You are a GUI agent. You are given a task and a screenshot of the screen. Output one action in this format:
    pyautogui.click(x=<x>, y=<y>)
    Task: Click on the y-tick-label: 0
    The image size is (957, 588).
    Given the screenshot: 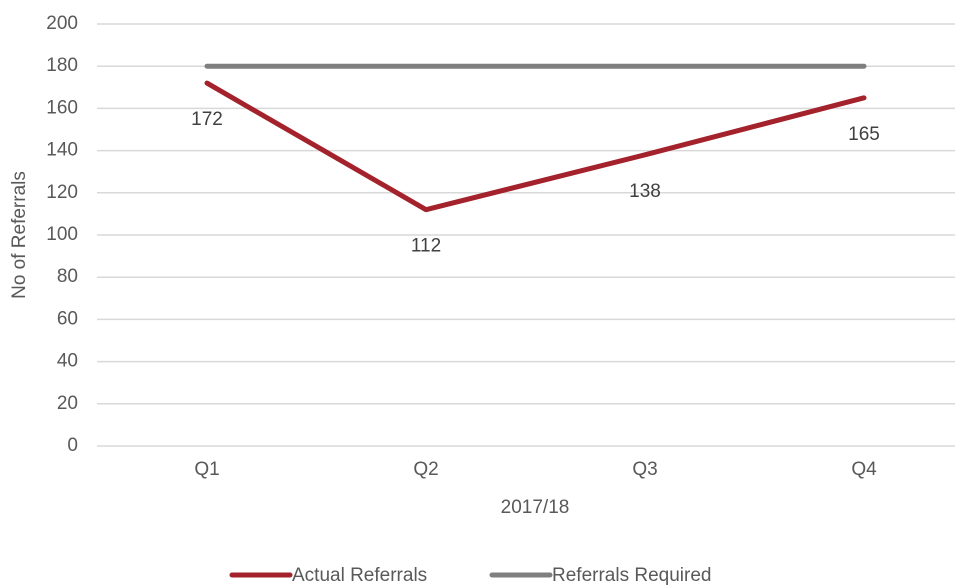 What is the action you would take?
    pyautogui.click(x=72, y=445)
    